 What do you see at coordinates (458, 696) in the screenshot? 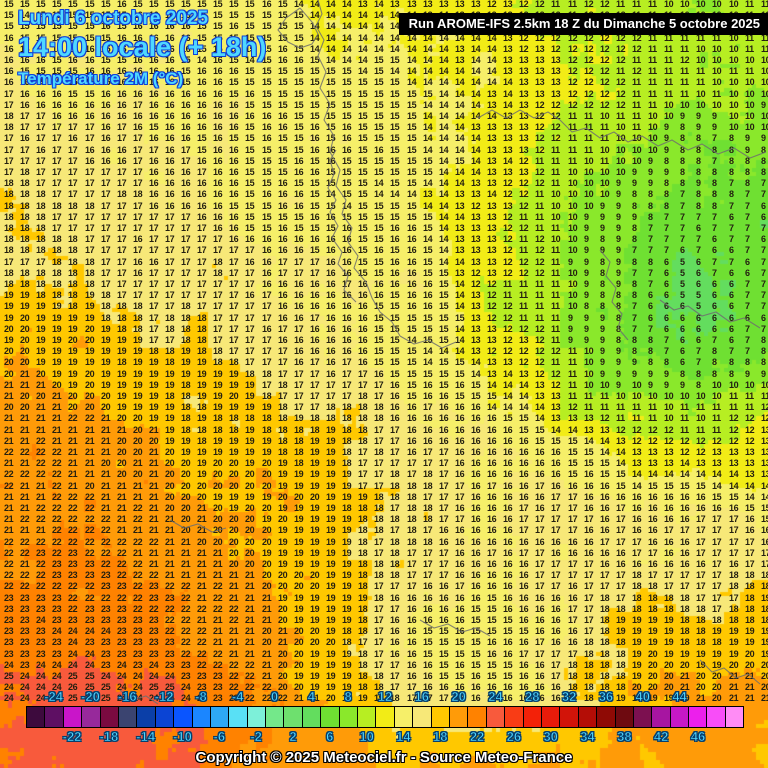
I see `legend-tick: 20` at bounding box center [458, 696].